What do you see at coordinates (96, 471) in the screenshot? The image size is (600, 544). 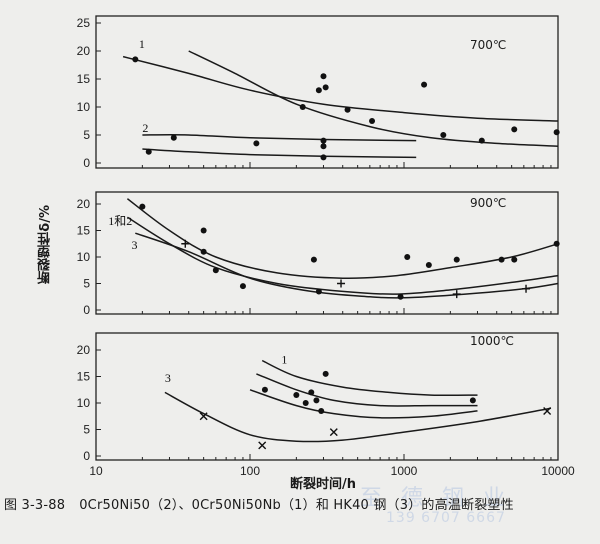 I see `x-tick-label: 10` at bounding box center [96, 471].